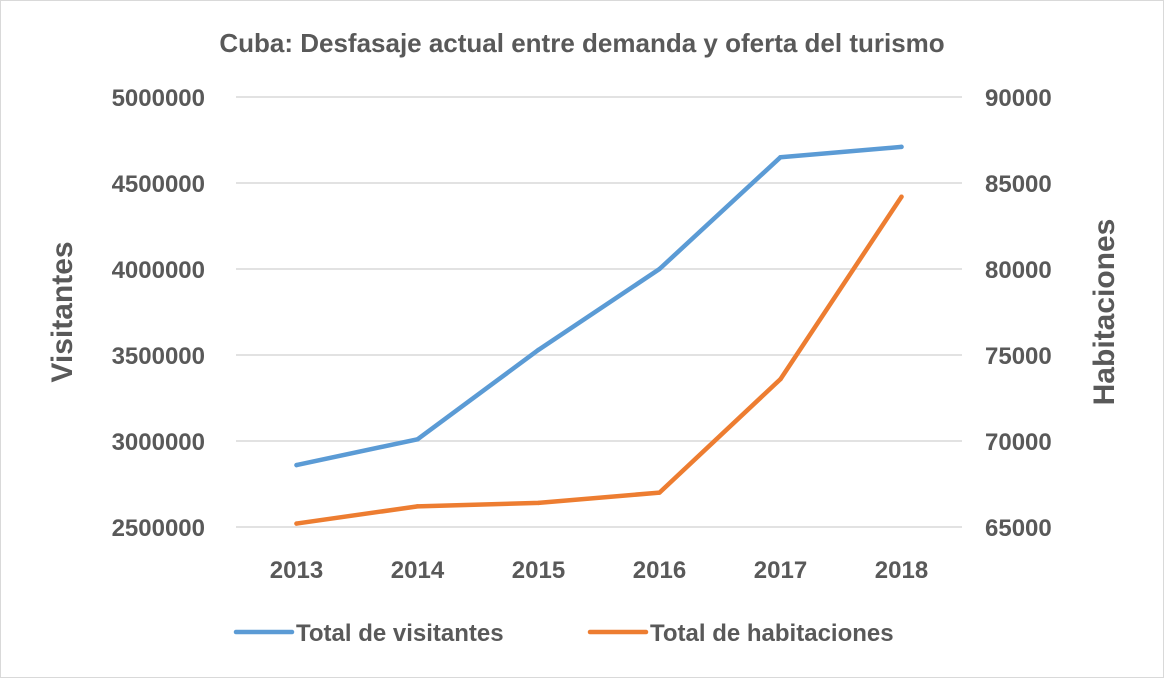 The height and width of the screenshot is (678, 1164). I want to click on left-axis-title: Visitantes, so click(62, 311).